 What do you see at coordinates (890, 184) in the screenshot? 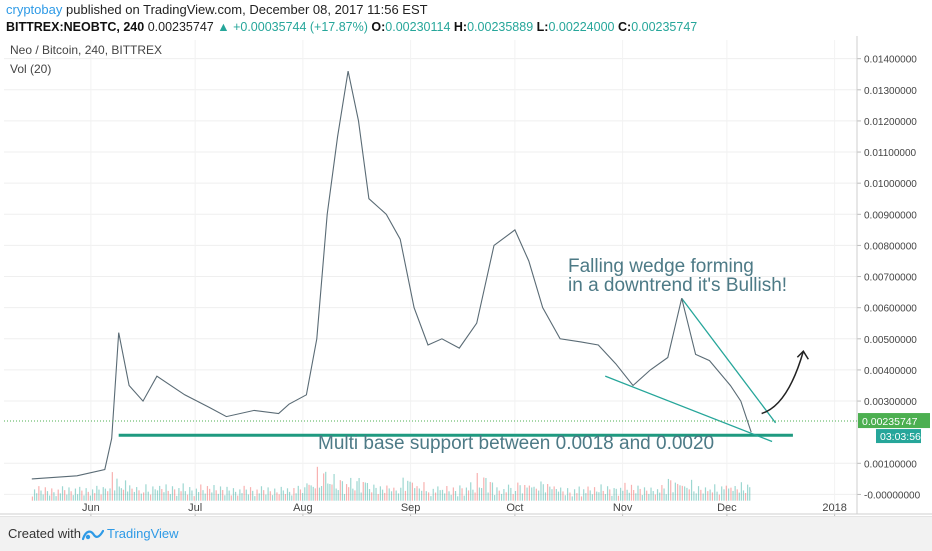
I see `price-tick-label: 0.01000000` at bounding box center [890, 184].